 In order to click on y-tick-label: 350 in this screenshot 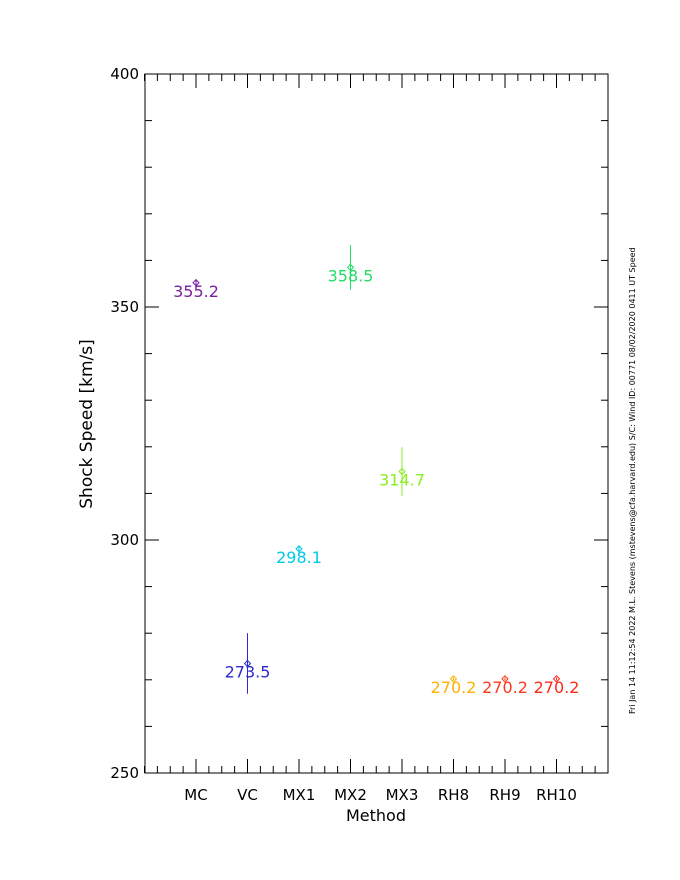, I will do `click(124, 307)`.